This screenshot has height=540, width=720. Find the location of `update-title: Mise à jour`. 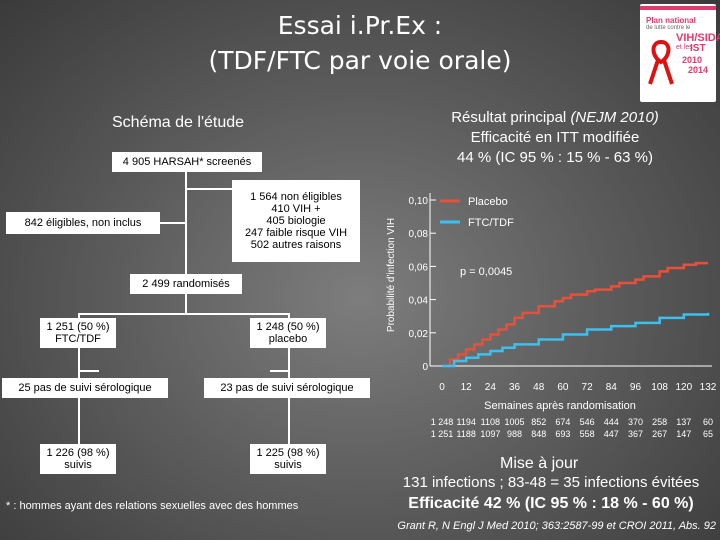

update-title: Mise à jour is located at coordinates (539, 463).